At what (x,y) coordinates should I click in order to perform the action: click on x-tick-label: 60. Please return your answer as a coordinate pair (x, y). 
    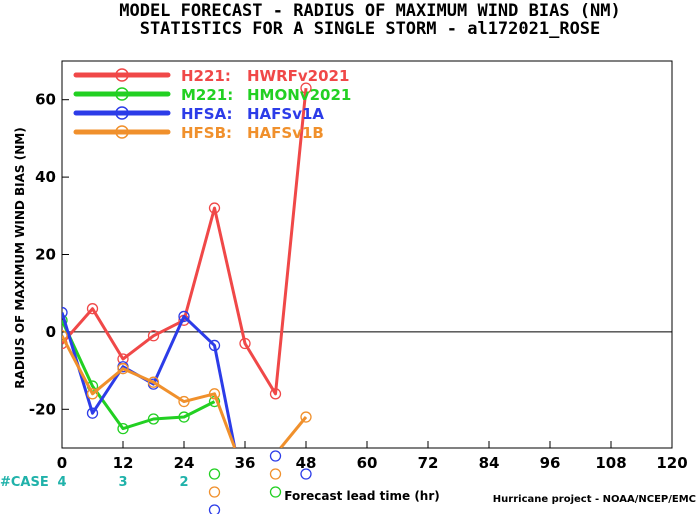
    Looking at the image, I should click on (367, 463).